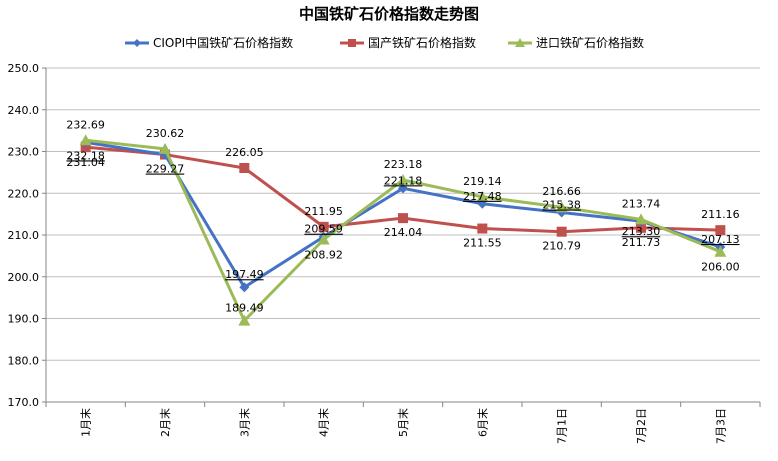  I want to click on data-label: 206.00, so click(720, 267).